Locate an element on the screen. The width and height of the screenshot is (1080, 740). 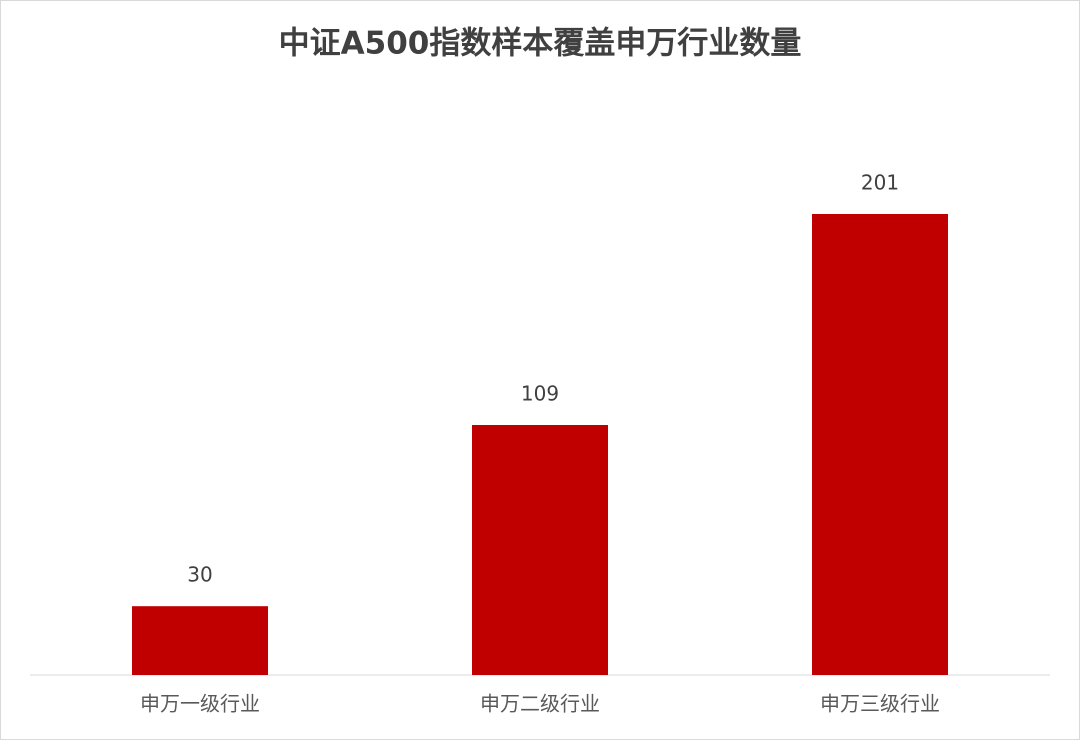
x-tick-label: 申万二级行业 is located at coordinates (540, 704).